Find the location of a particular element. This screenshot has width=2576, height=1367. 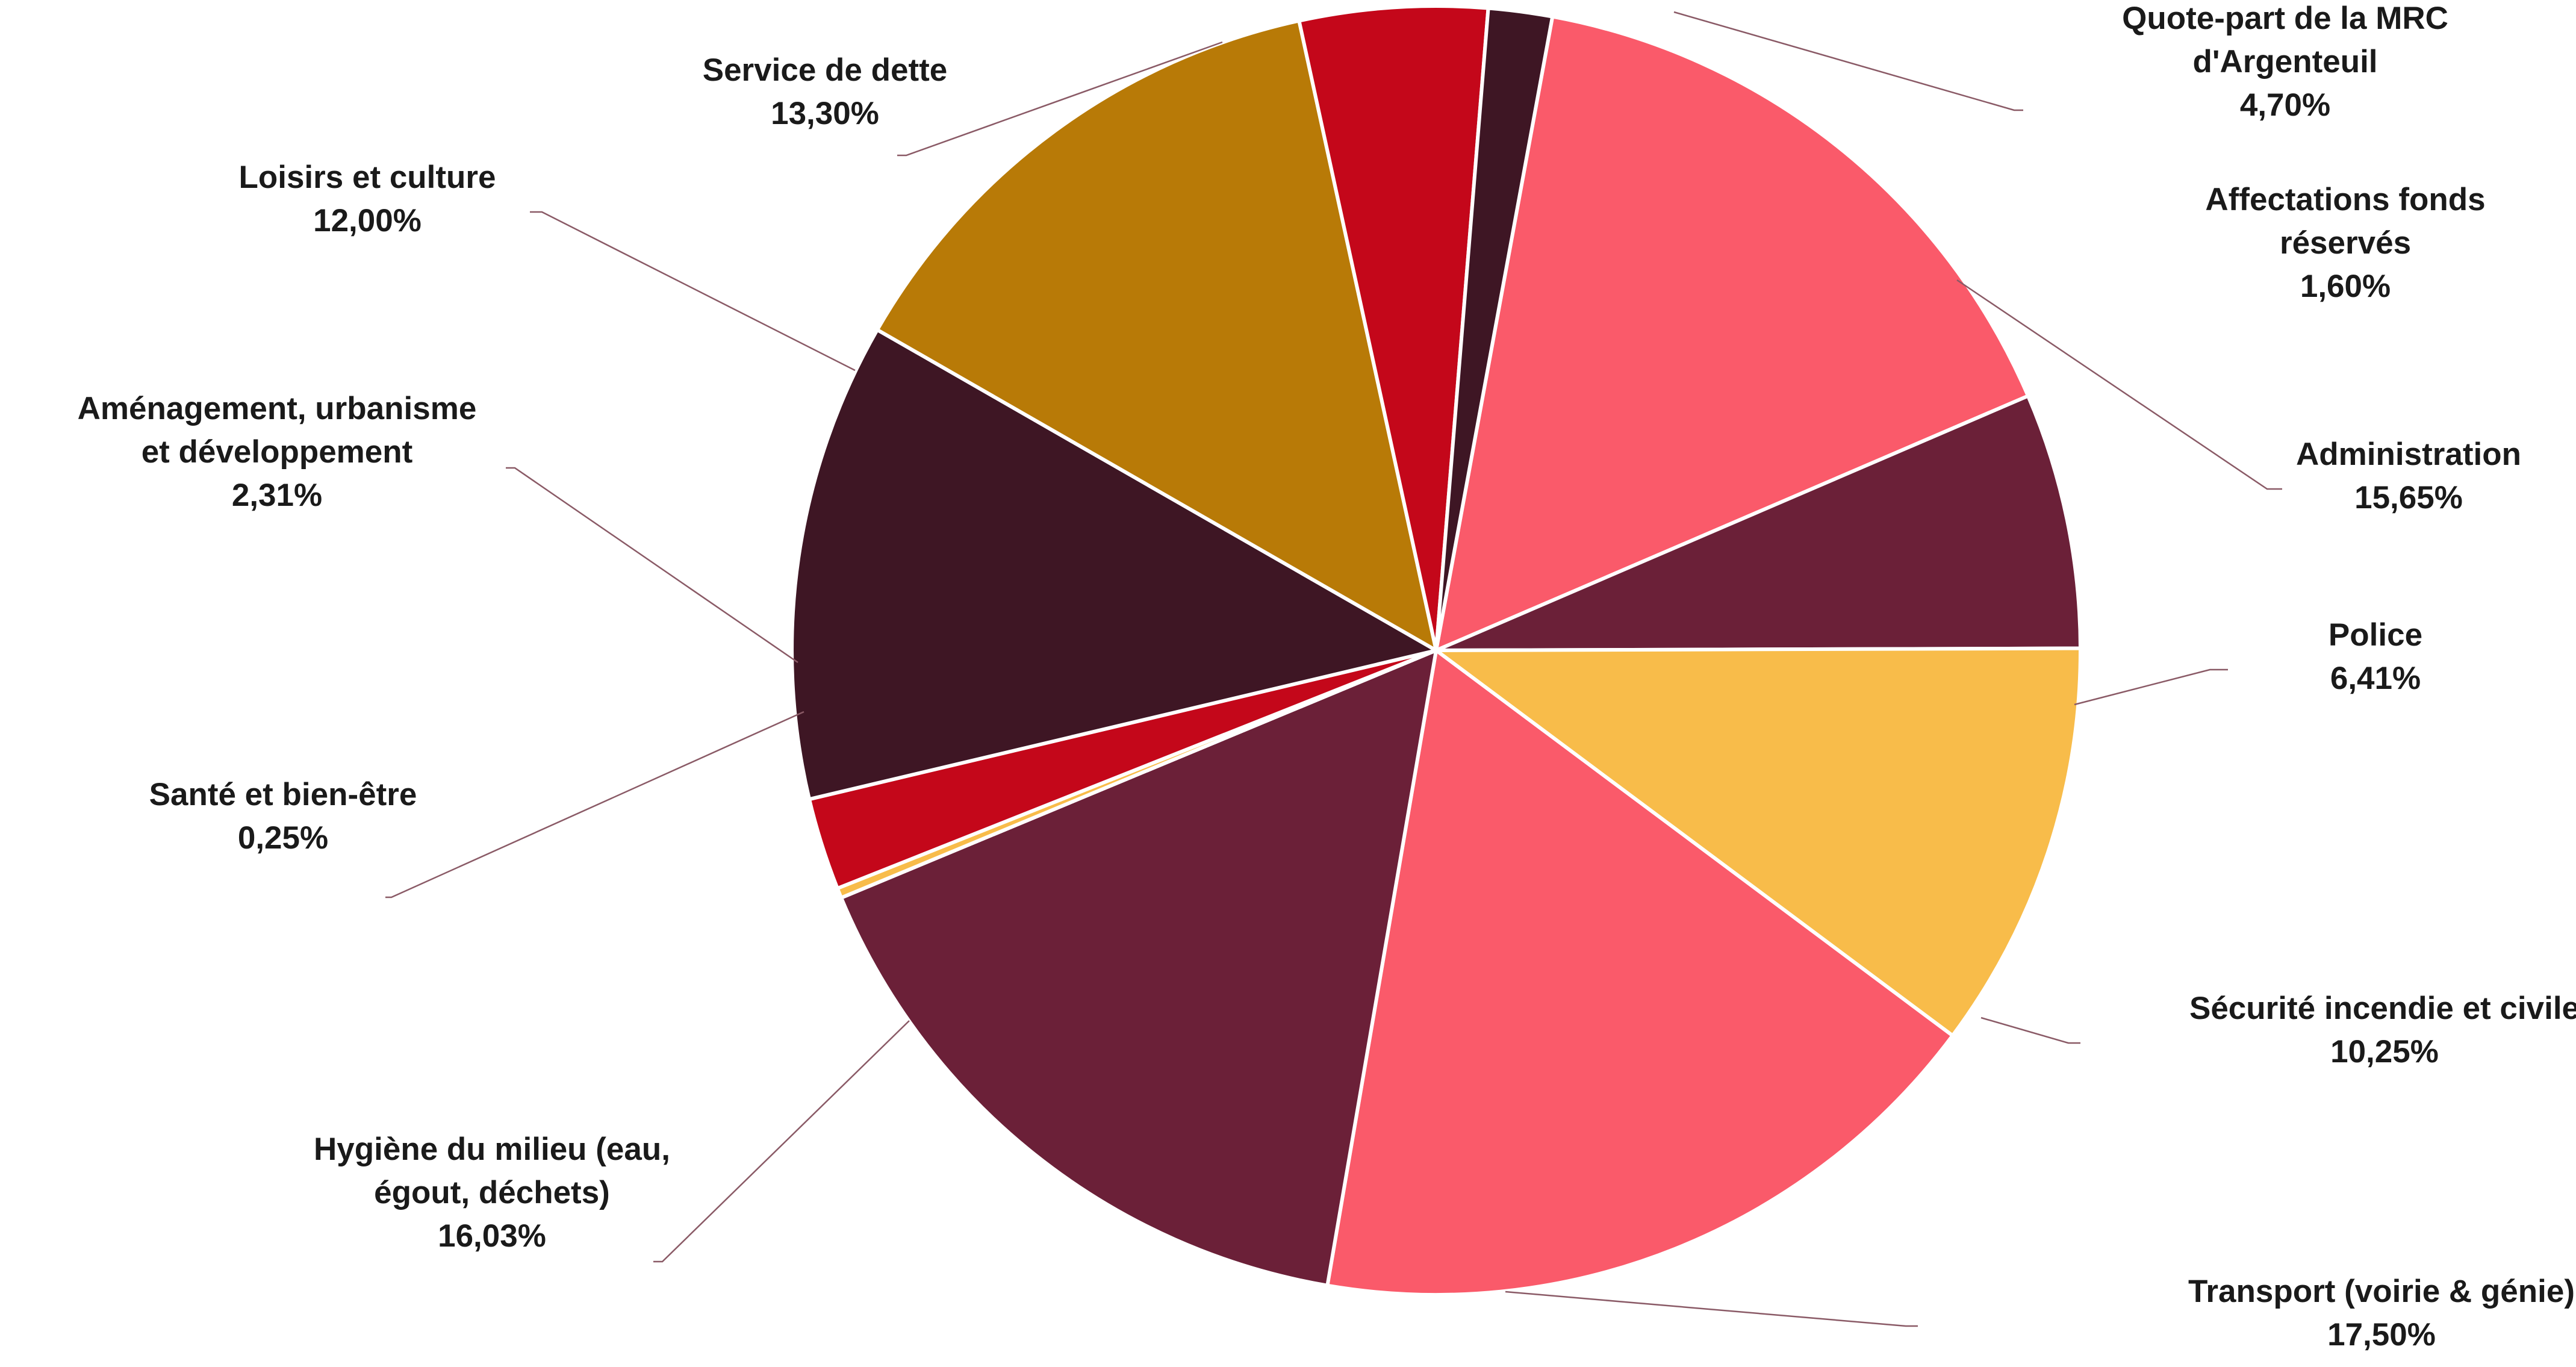

slice-value-label: 1,60% is located at coordinates (2345, 286).